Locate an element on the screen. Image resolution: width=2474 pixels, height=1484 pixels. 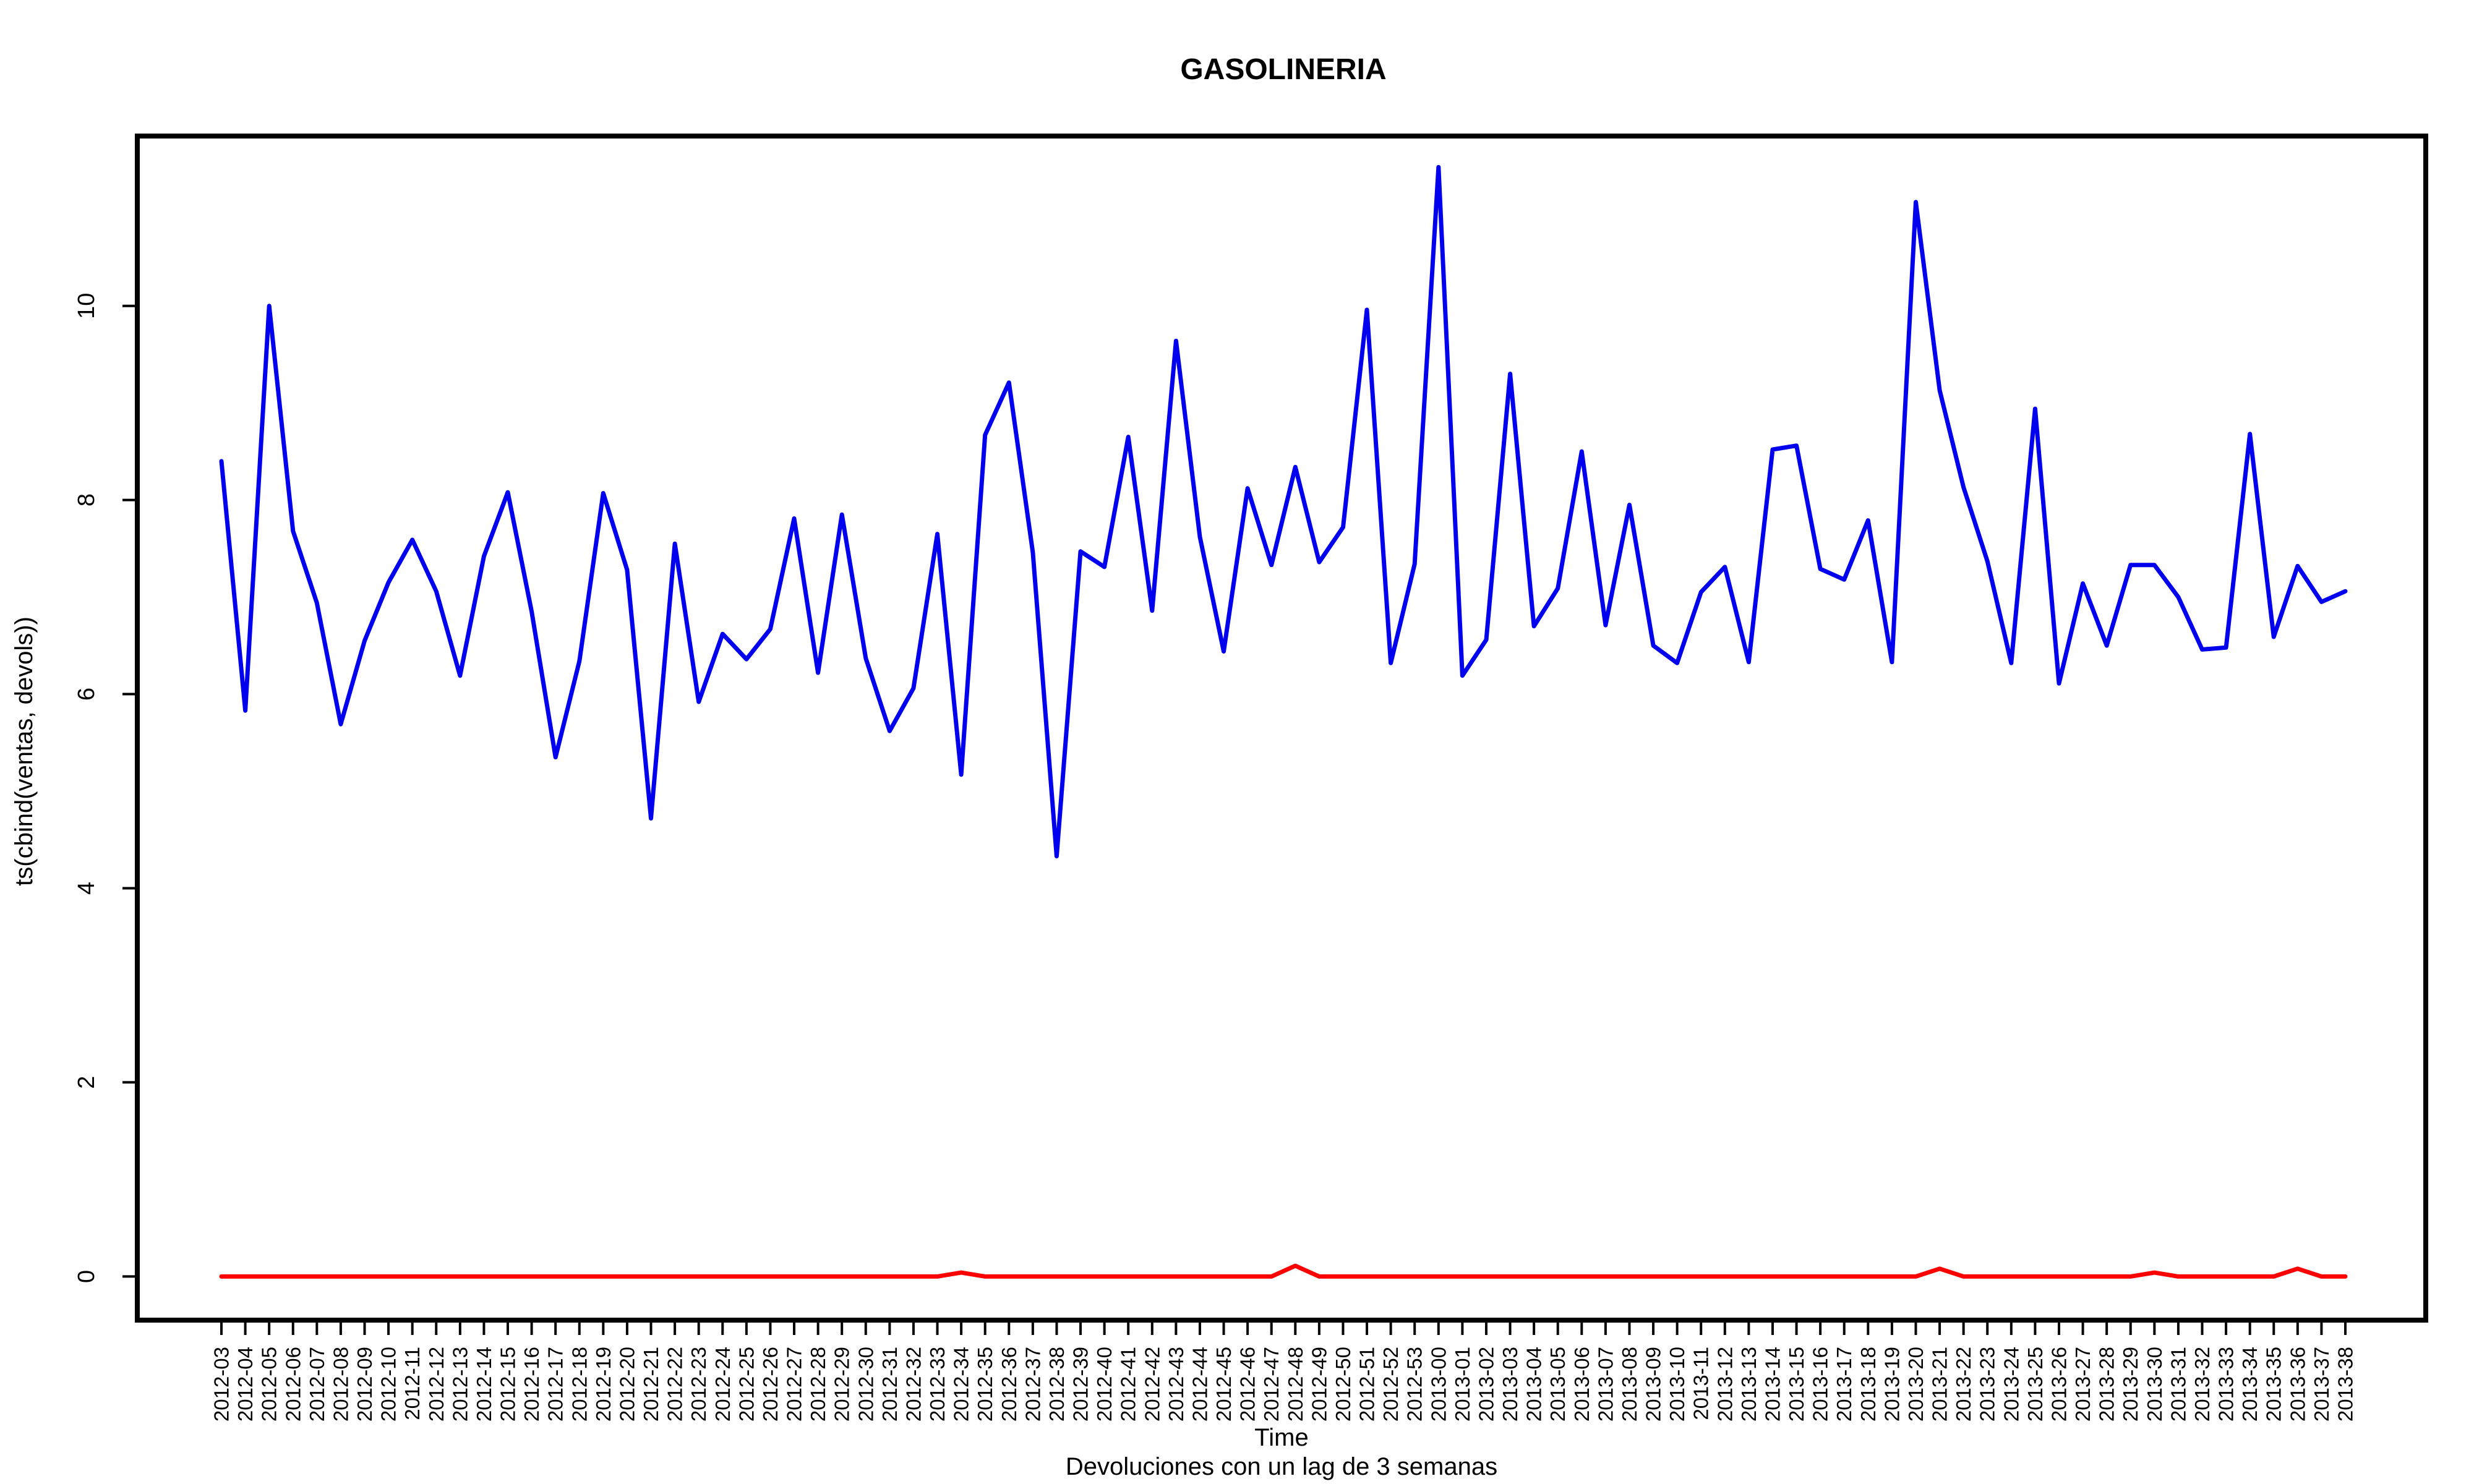
x-tick-label: 2012-23 is located at coordinates (698, 1384).